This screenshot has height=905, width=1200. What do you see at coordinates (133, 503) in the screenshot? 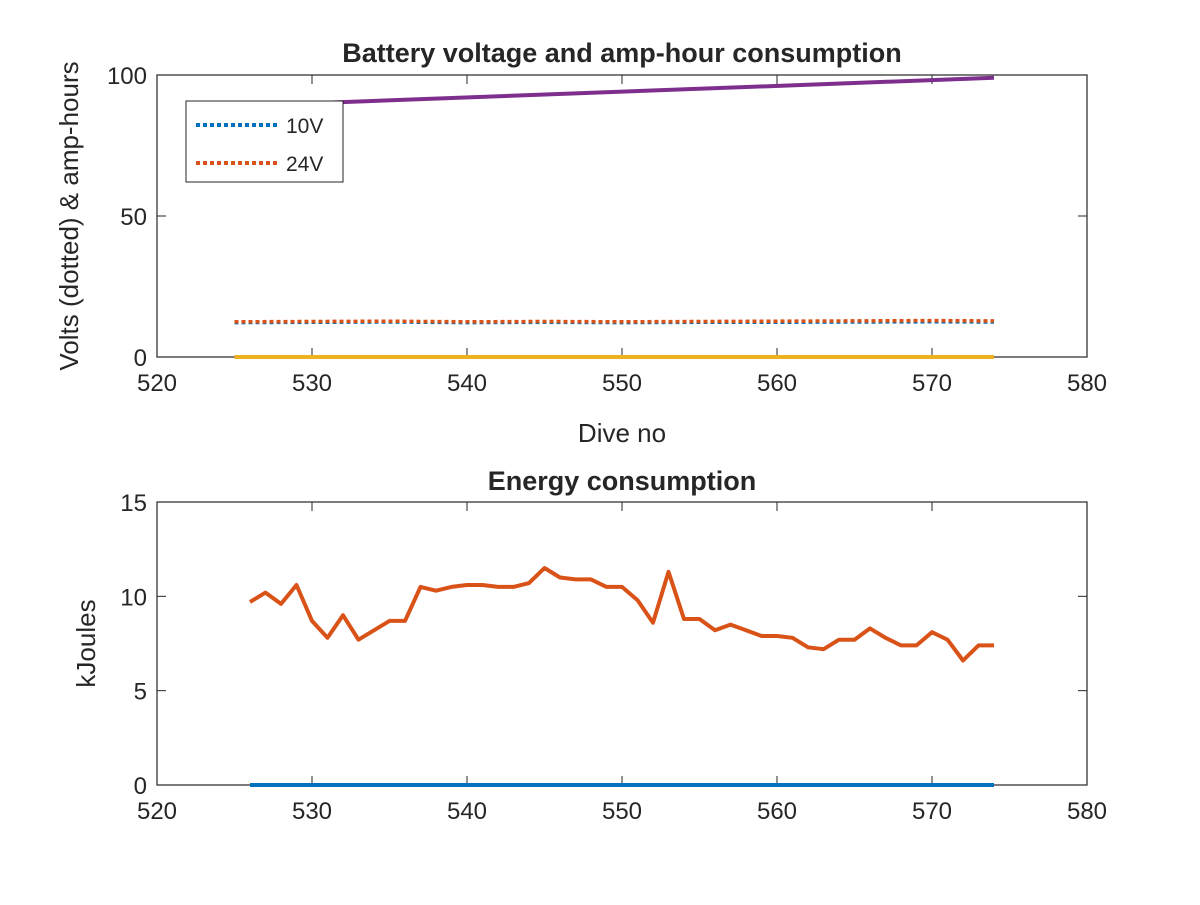
I see `y-tick-label: 15` at bounding box center [133, 503].